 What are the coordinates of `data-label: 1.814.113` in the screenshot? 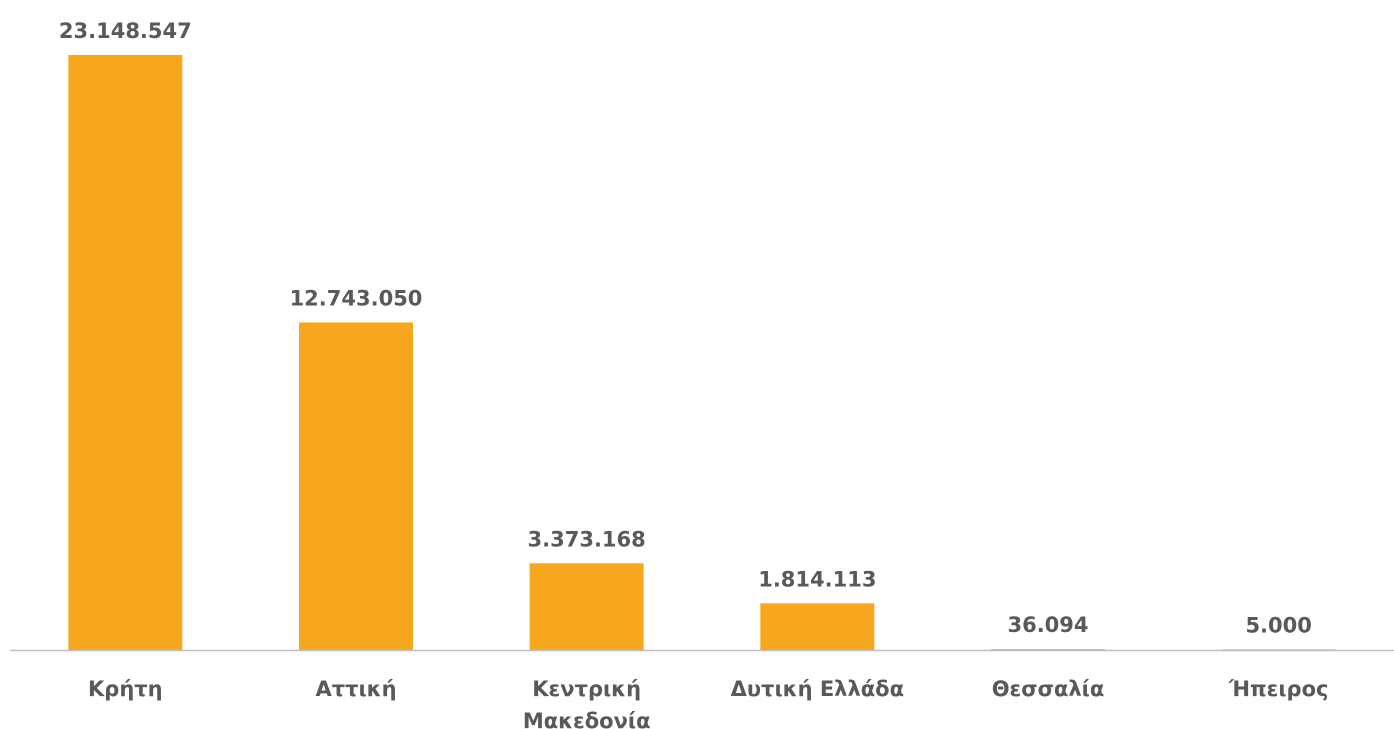 It's located at (817, 579).